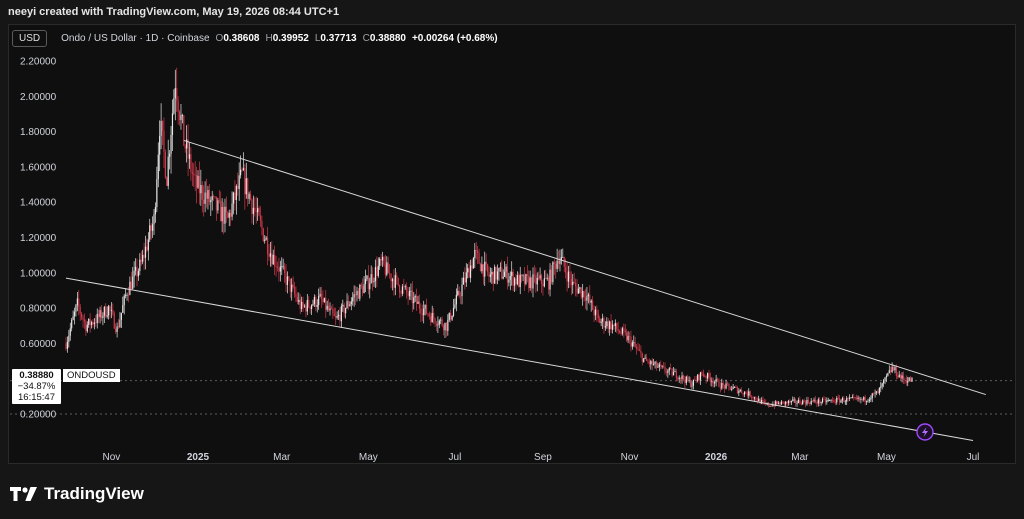 Image resolution: width=1024 pixels, height=519 pixels. Describe the element at coordinates (77, 494) in the screenshot. I see `tradingview-logo: TradingView` at that location.